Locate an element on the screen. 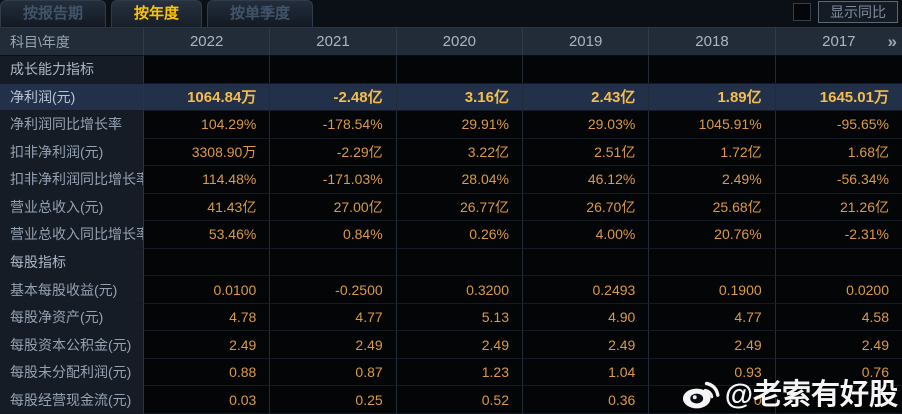  period-tab-bar: 按报告期 按年度 按单季度 显示同比 is located at coordinates (451, 14).